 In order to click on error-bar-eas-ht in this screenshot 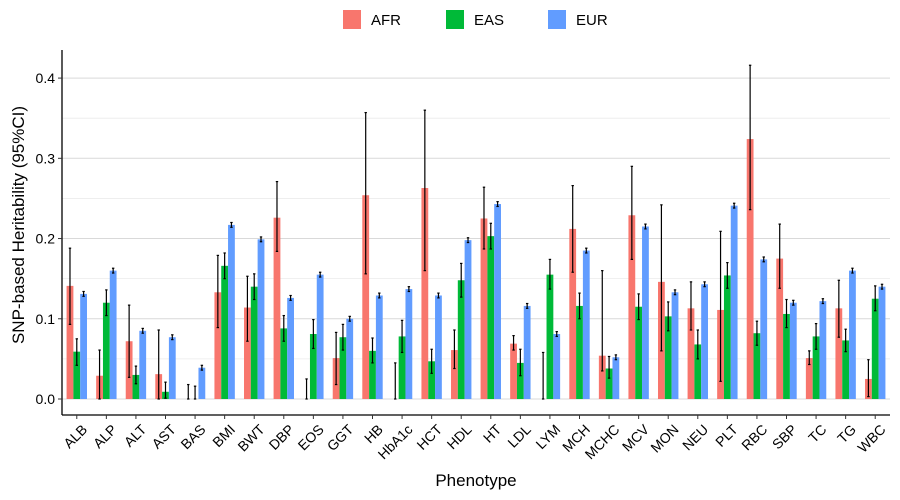, I will do `click(490, 236)`.